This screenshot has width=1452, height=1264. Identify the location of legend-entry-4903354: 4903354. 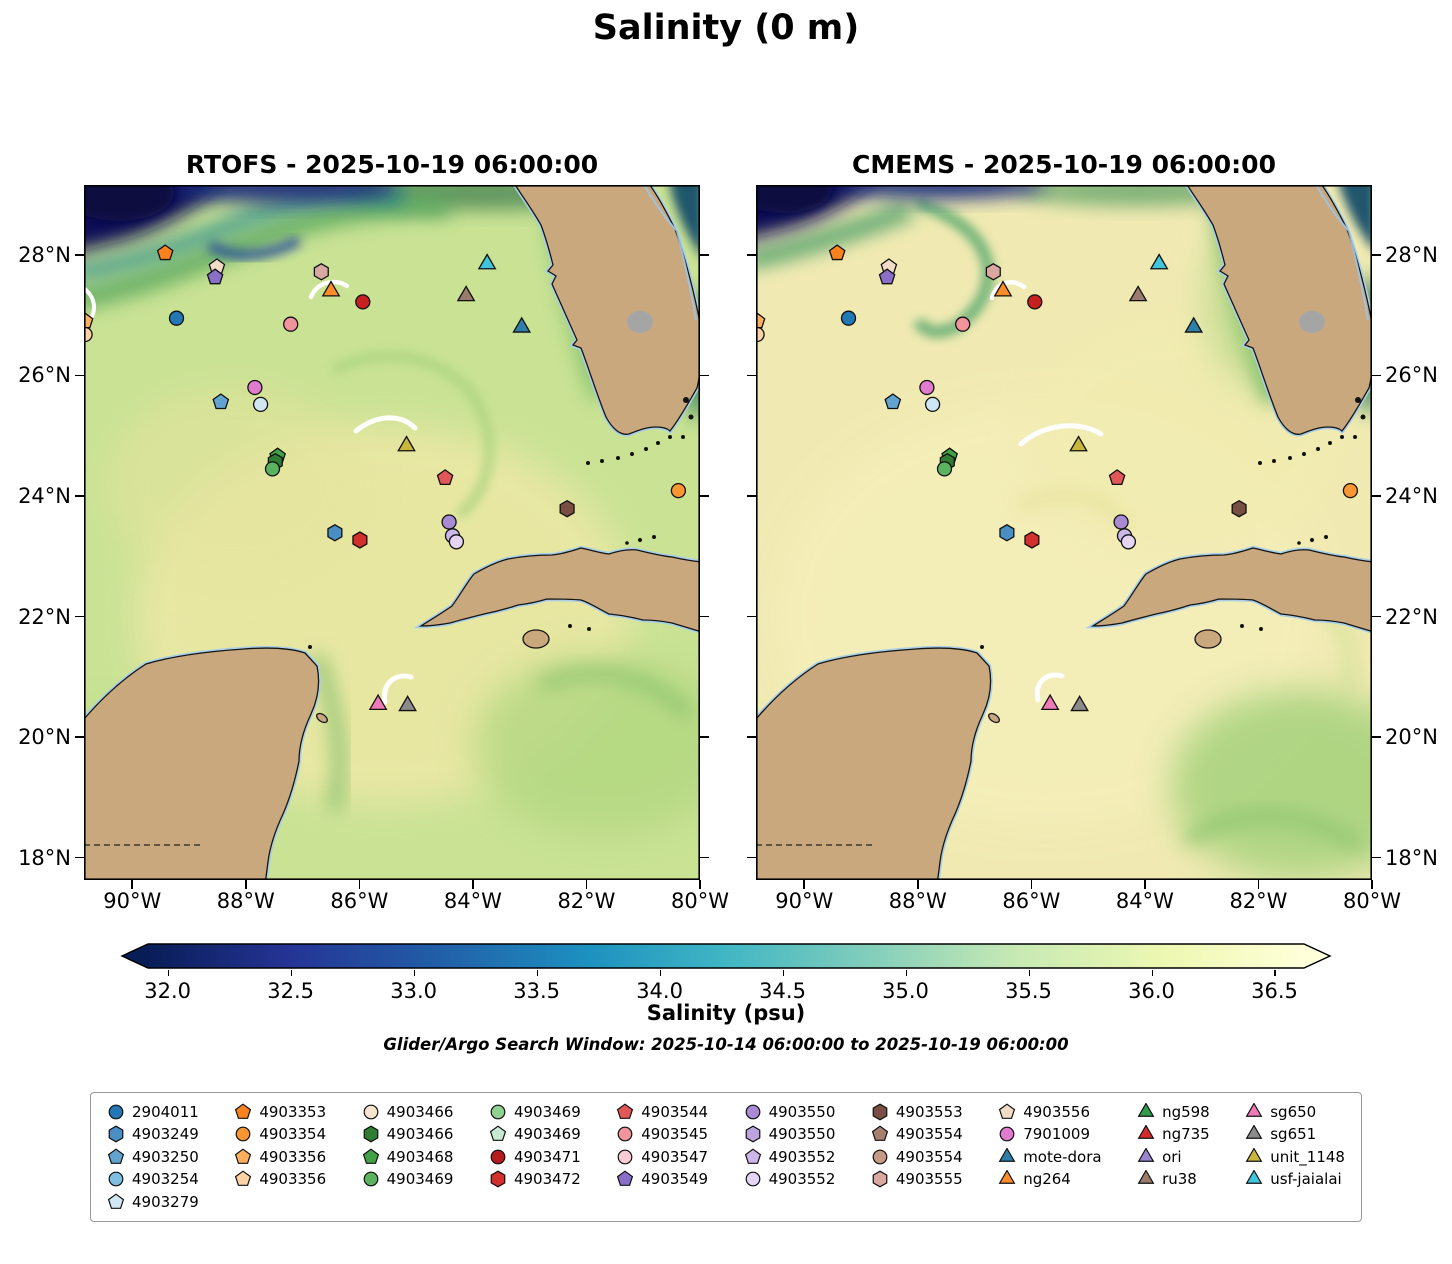
(280, 1135).